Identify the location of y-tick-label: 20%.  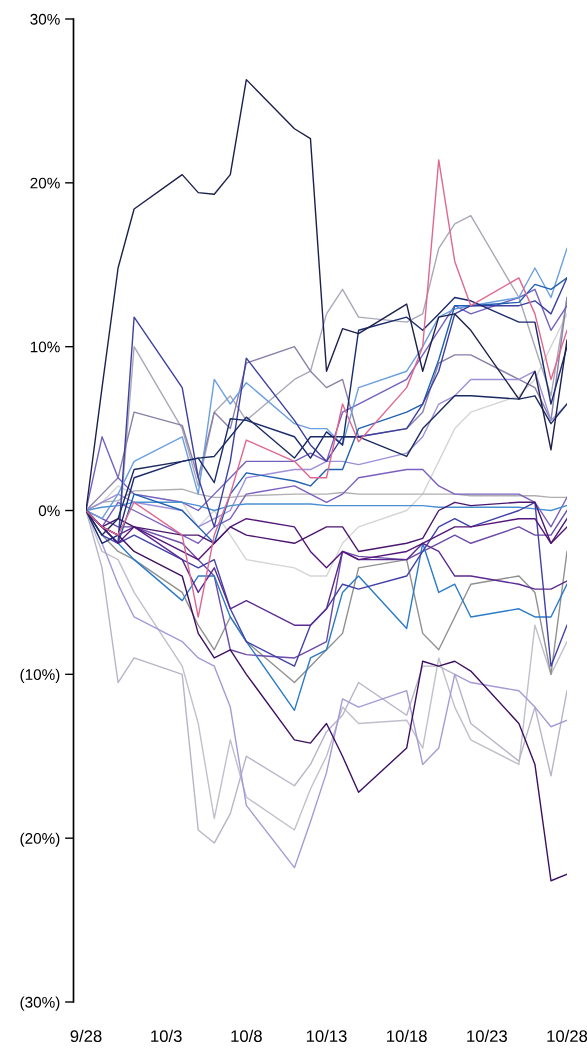
(45, 183).